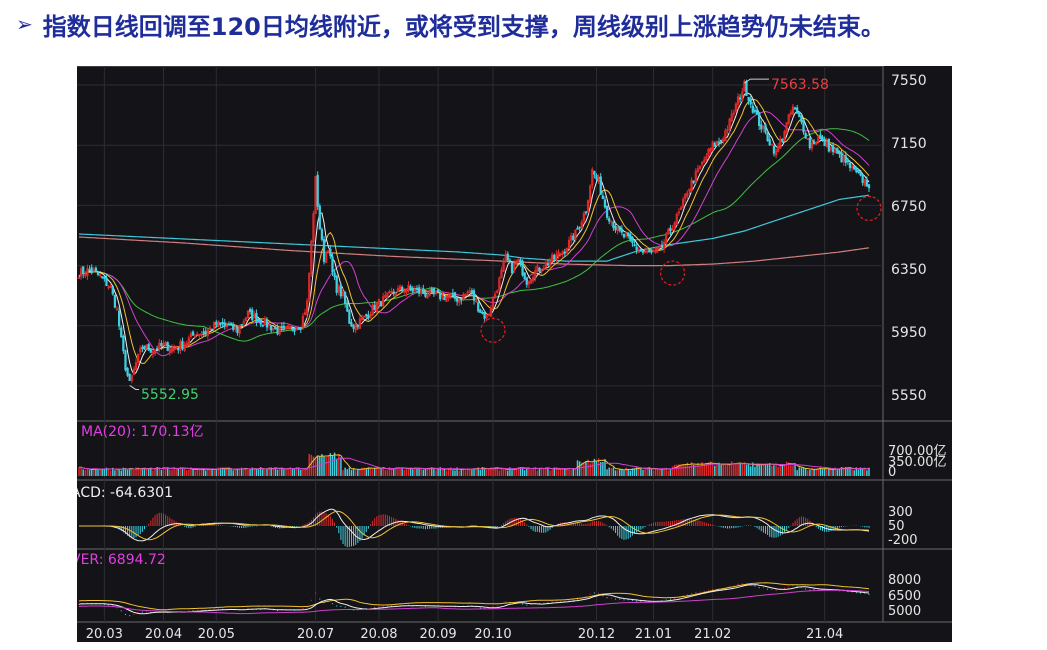  Describe the element at coordinates (909, 333) in the screenshot. I see `y-tick-5950: 5950` at that location.